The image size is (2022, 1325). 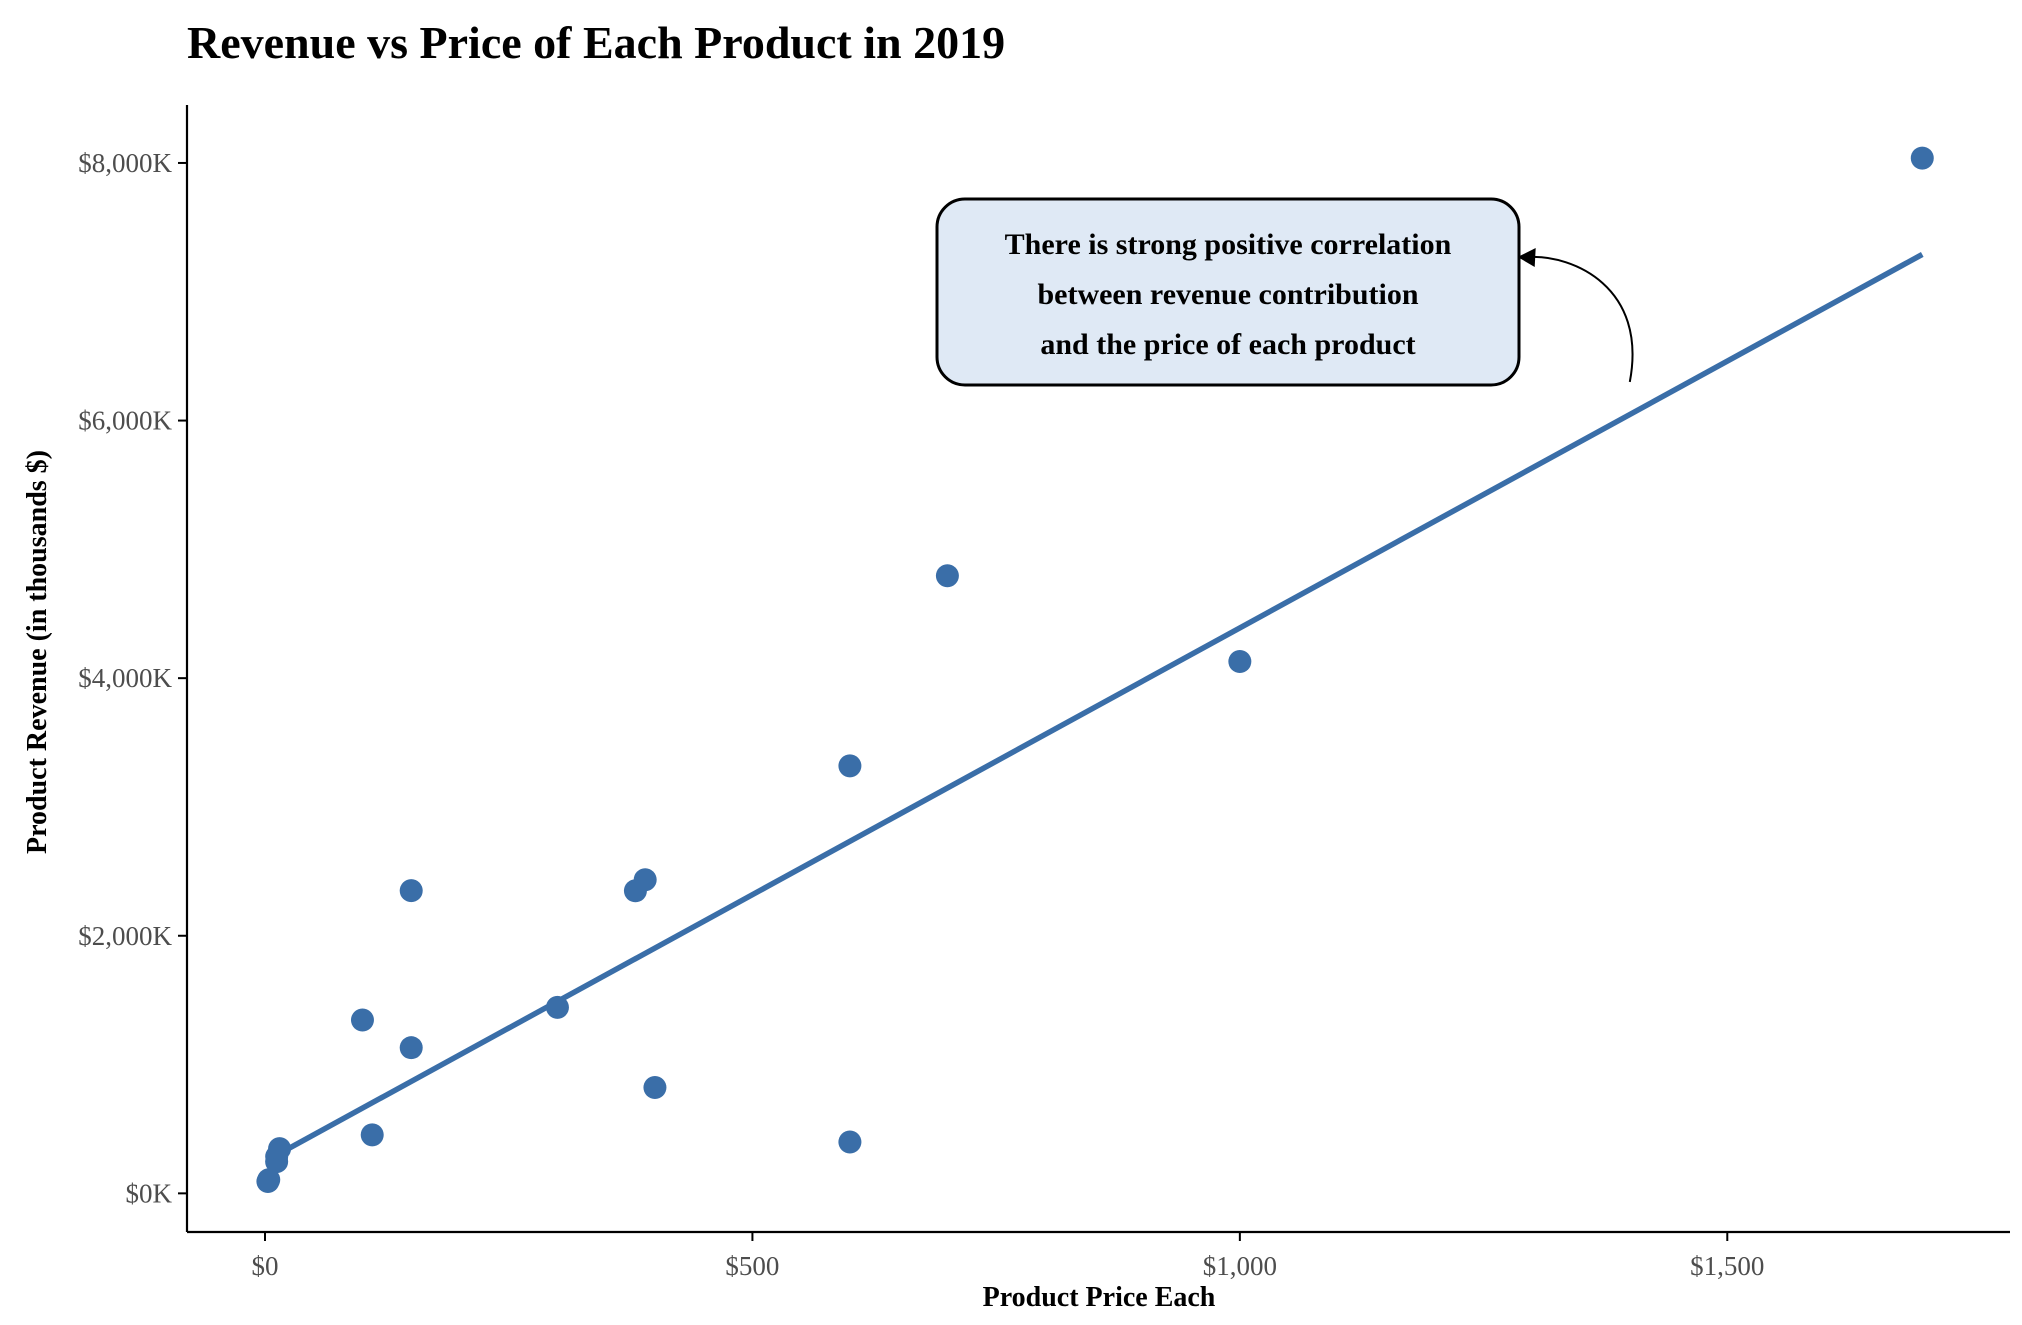 I want to click on annotation-text-line: between revenue contribution, so click(x=1227, y=294).